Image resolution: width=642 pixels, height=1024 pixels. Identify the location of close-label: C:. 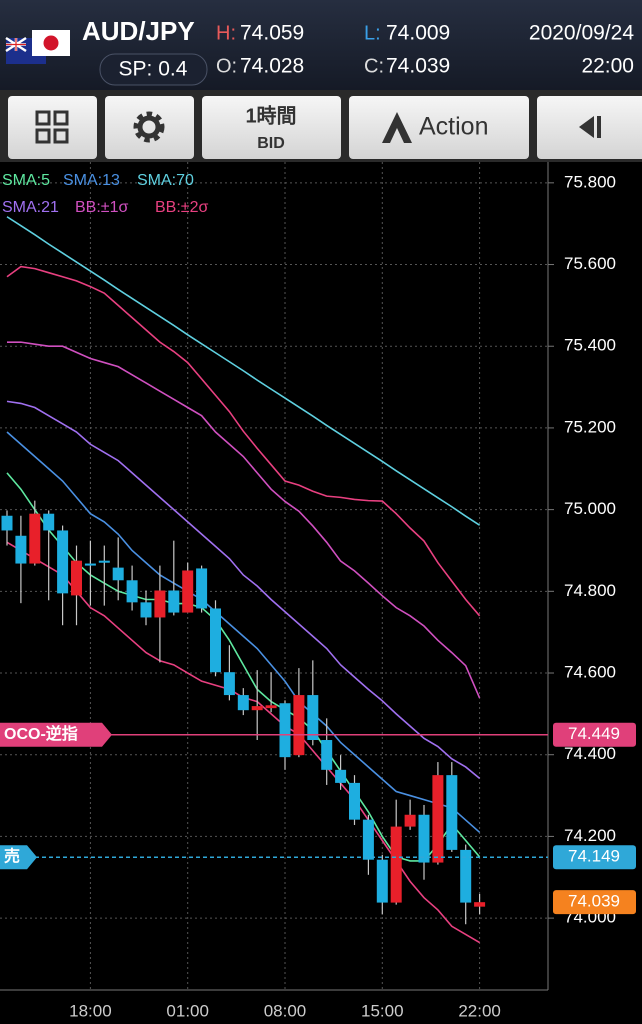
(374, 66).